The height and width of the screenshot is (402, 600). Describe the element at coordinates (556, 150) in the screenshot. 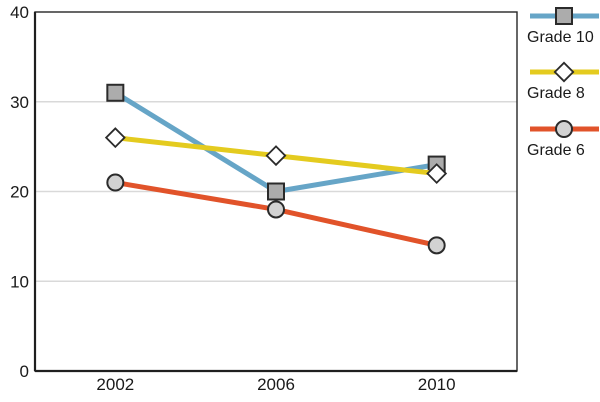

I see `legend-label: Grade 6` at that location.